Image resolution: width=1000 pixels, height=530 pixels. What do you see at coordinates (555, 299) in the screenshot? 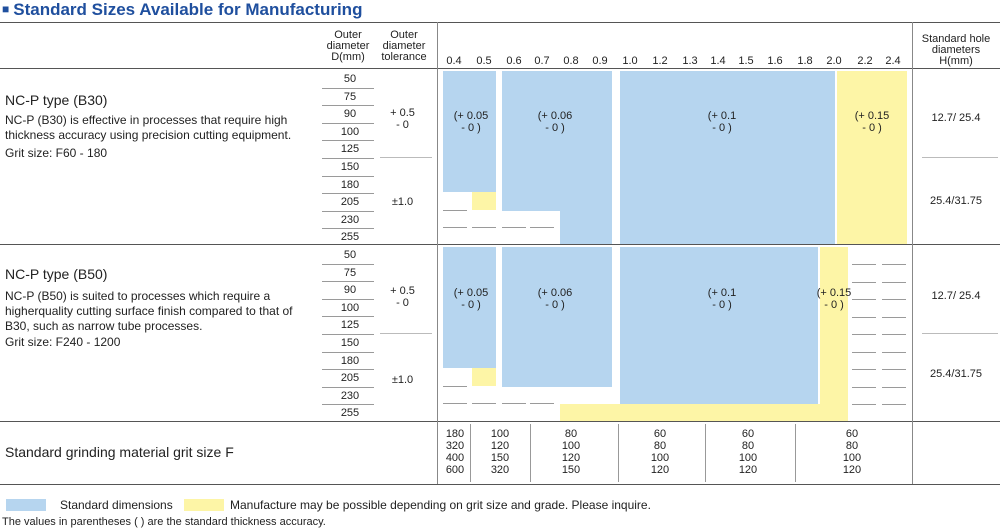
I see `b50-accuracy-2: (+ 0.06 - 0 )` at bounding box center [555, 299].